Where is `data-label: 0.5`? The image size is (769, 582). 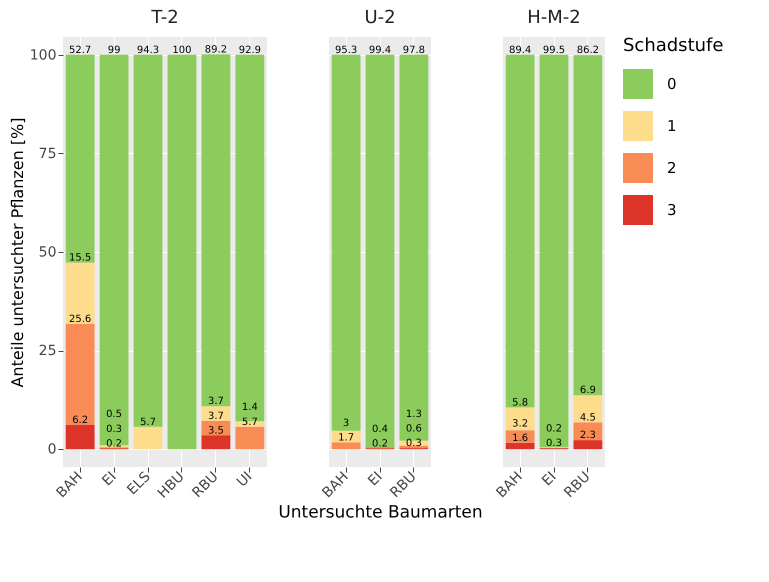 data-label: 0.5 is located at coordinates (114, 414).